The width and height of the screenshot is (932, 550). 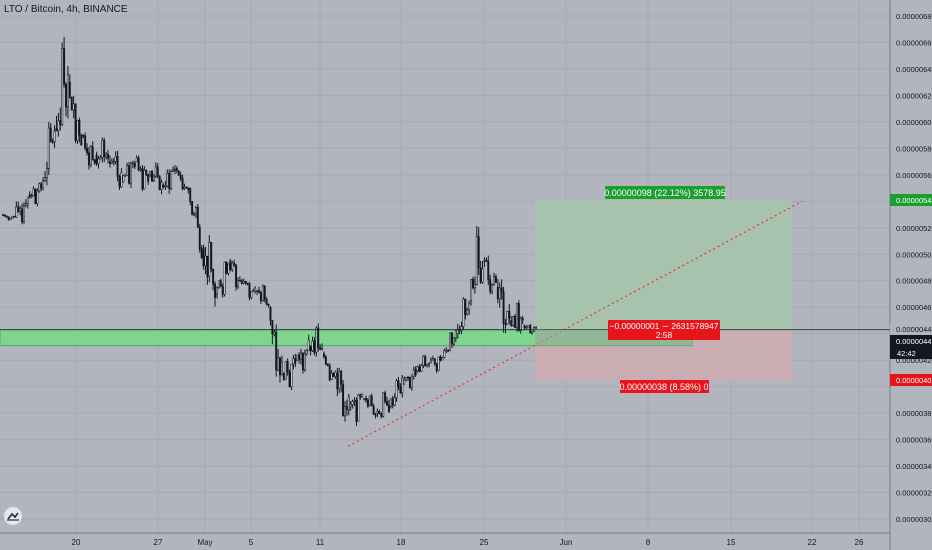 What do you see at coordinates (914, 254) in the screenshot?
I see `price-axis-label: 0.00000500` at bounding box center [914, 254].